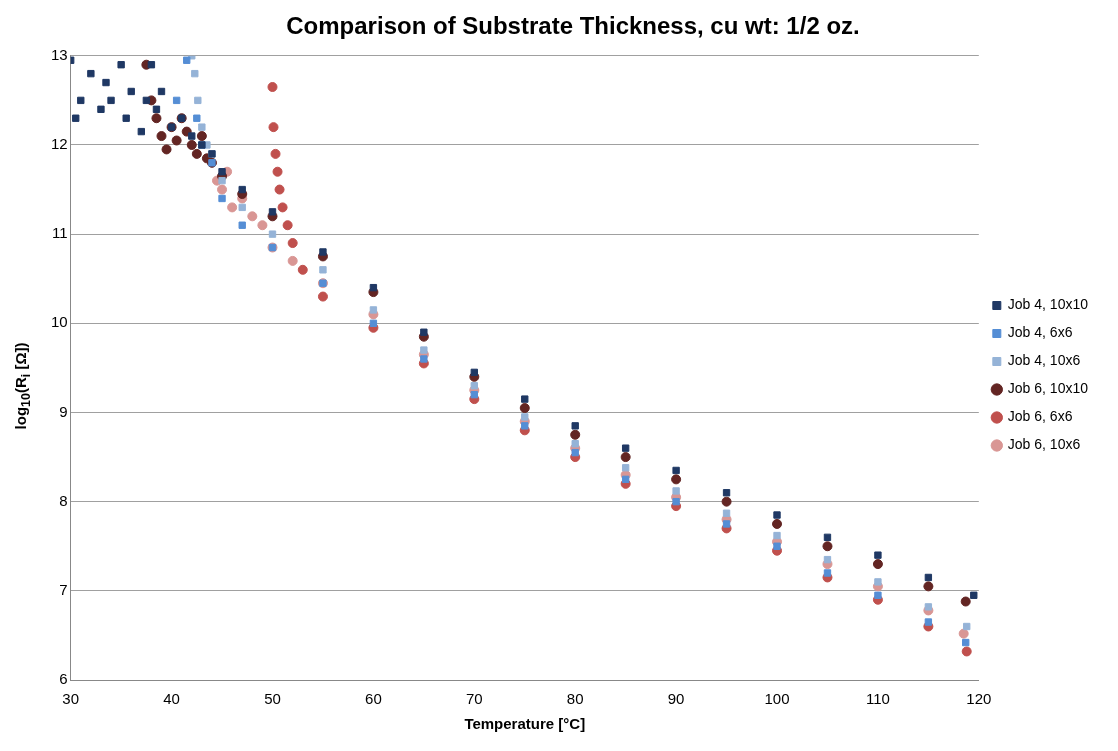  Describe the element at coordinates (63, 589) in the screenshot. I see `y-tick-label: 7` at that location.